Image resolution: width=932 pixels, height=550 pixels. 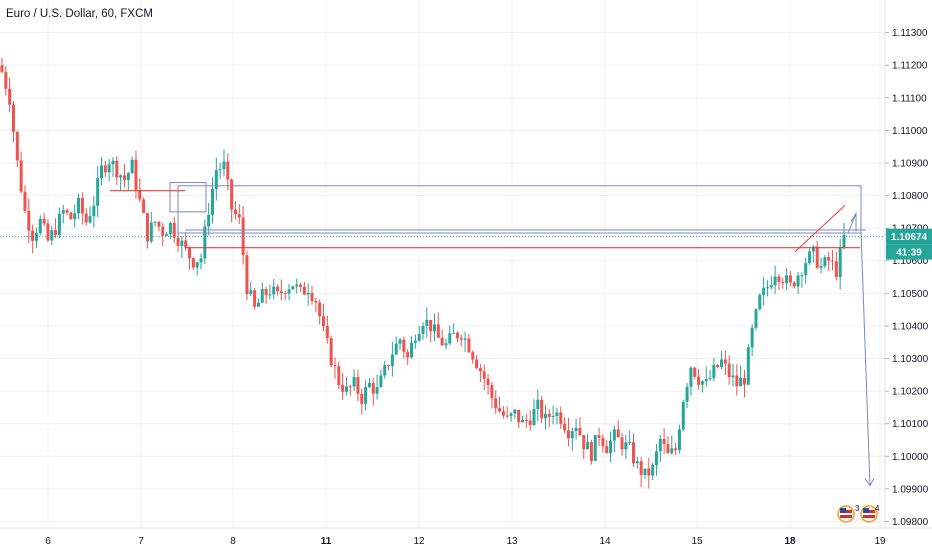 I want to click on price-tick-label: 1.10000, so click(x=910, y=457).